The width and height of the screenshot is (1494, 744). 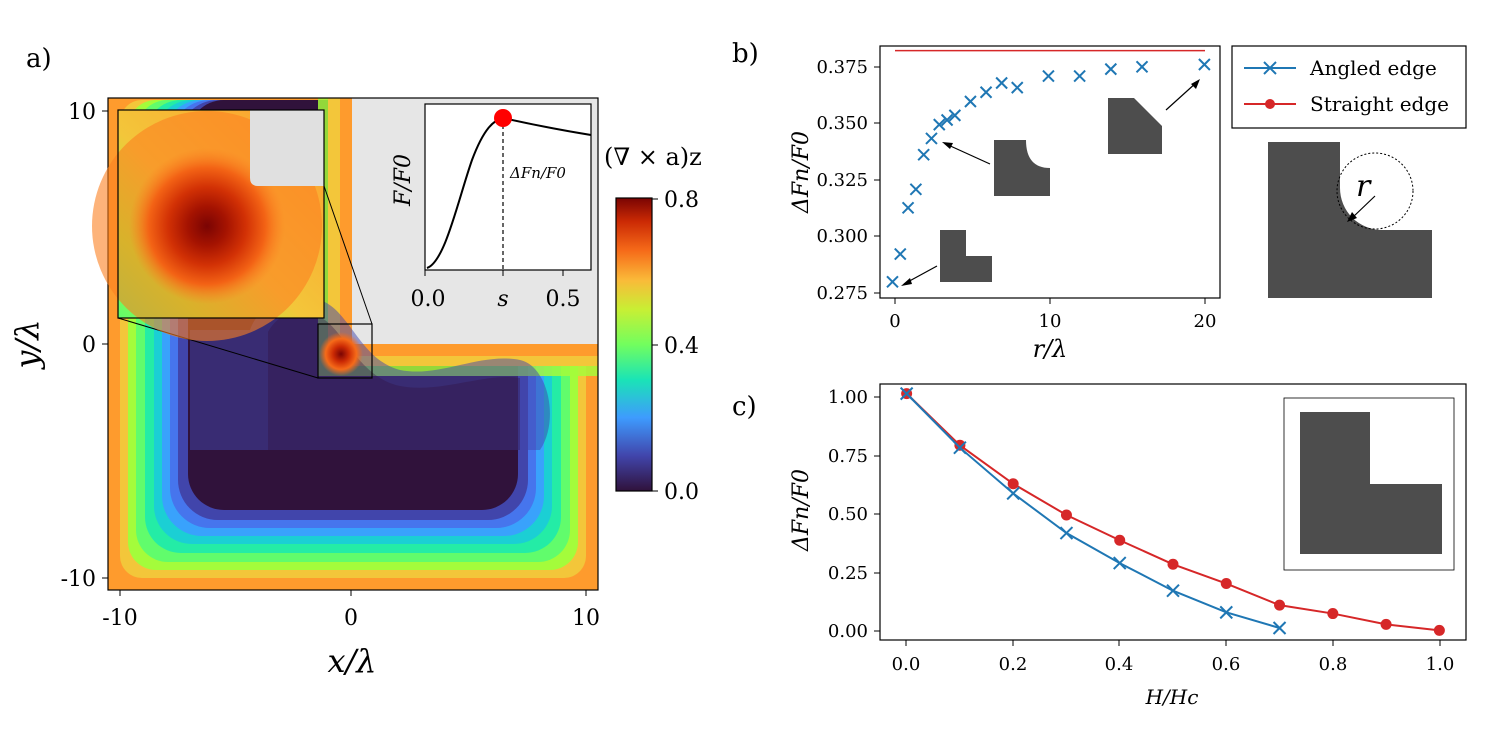 I want to click on y-tick-label: 10, so click(x=82, y=112).